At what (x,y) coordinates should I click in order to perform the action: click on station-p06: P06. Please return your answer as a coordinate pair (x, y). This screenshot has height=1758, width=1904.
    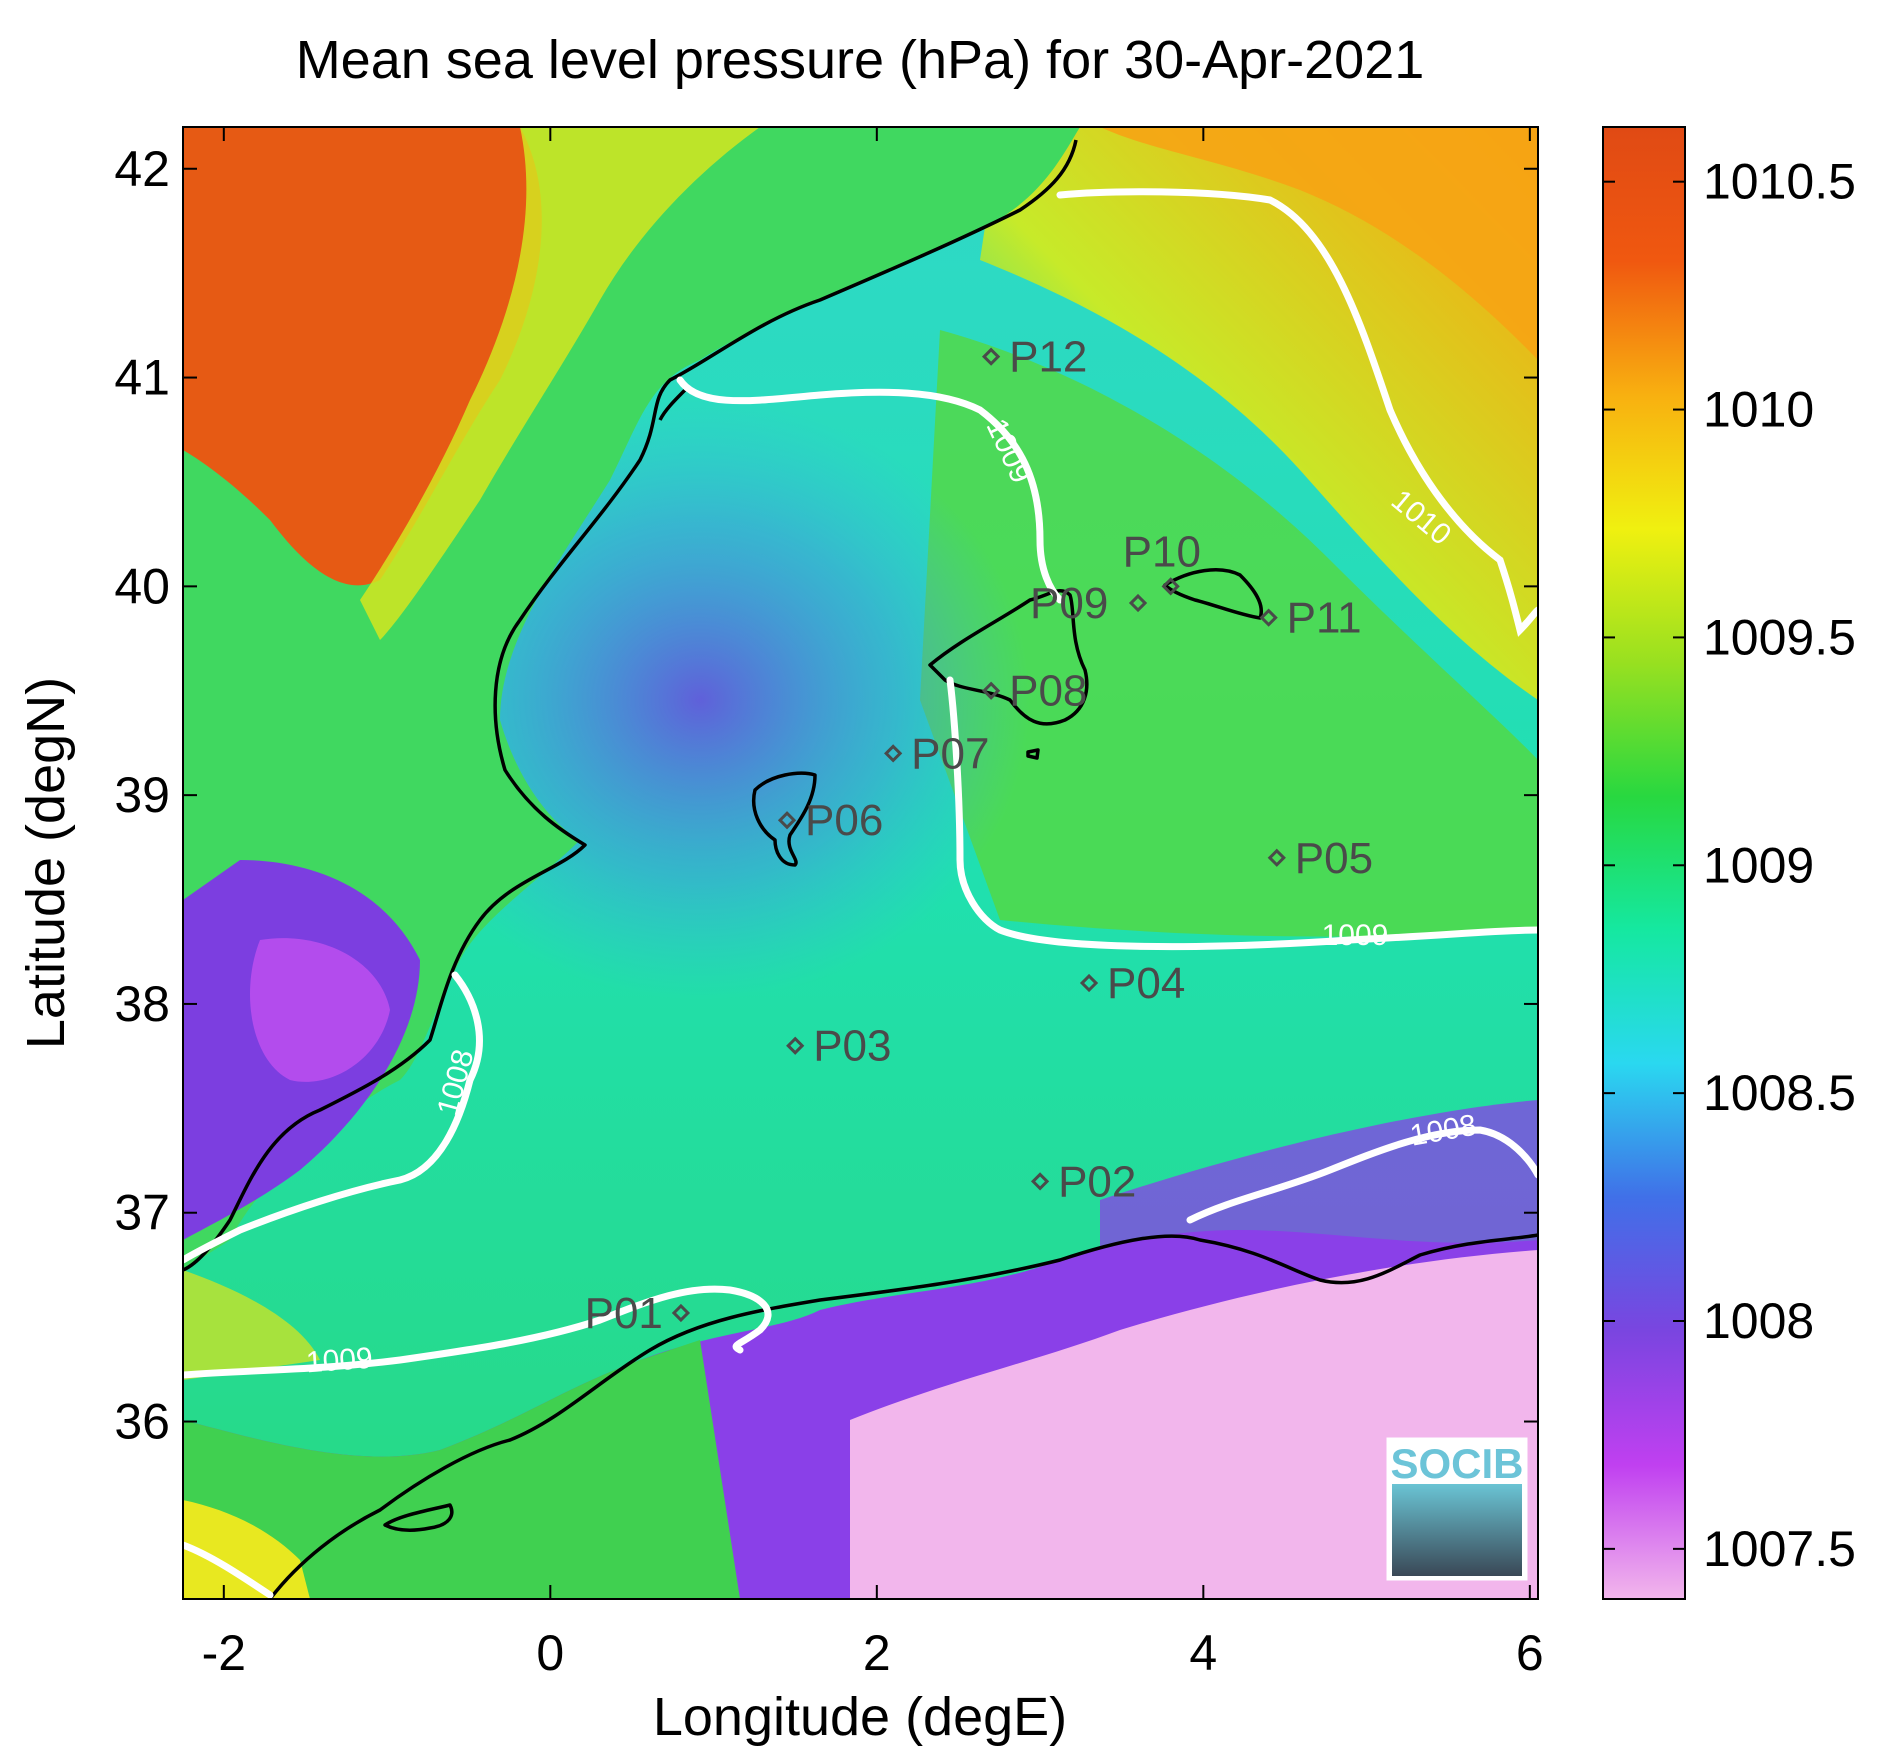
    Looking at the image, I should click on (830, 820).